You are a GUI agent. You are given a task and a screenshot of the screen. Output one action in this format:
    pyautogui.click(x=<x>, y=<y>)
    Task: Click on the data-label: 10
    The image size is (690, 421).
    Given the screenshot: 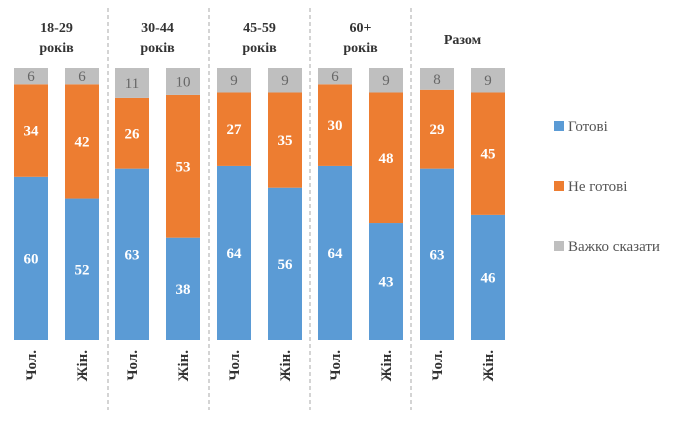 What is the action you would take?
    pyautogui.click(x=183, y=82)
    